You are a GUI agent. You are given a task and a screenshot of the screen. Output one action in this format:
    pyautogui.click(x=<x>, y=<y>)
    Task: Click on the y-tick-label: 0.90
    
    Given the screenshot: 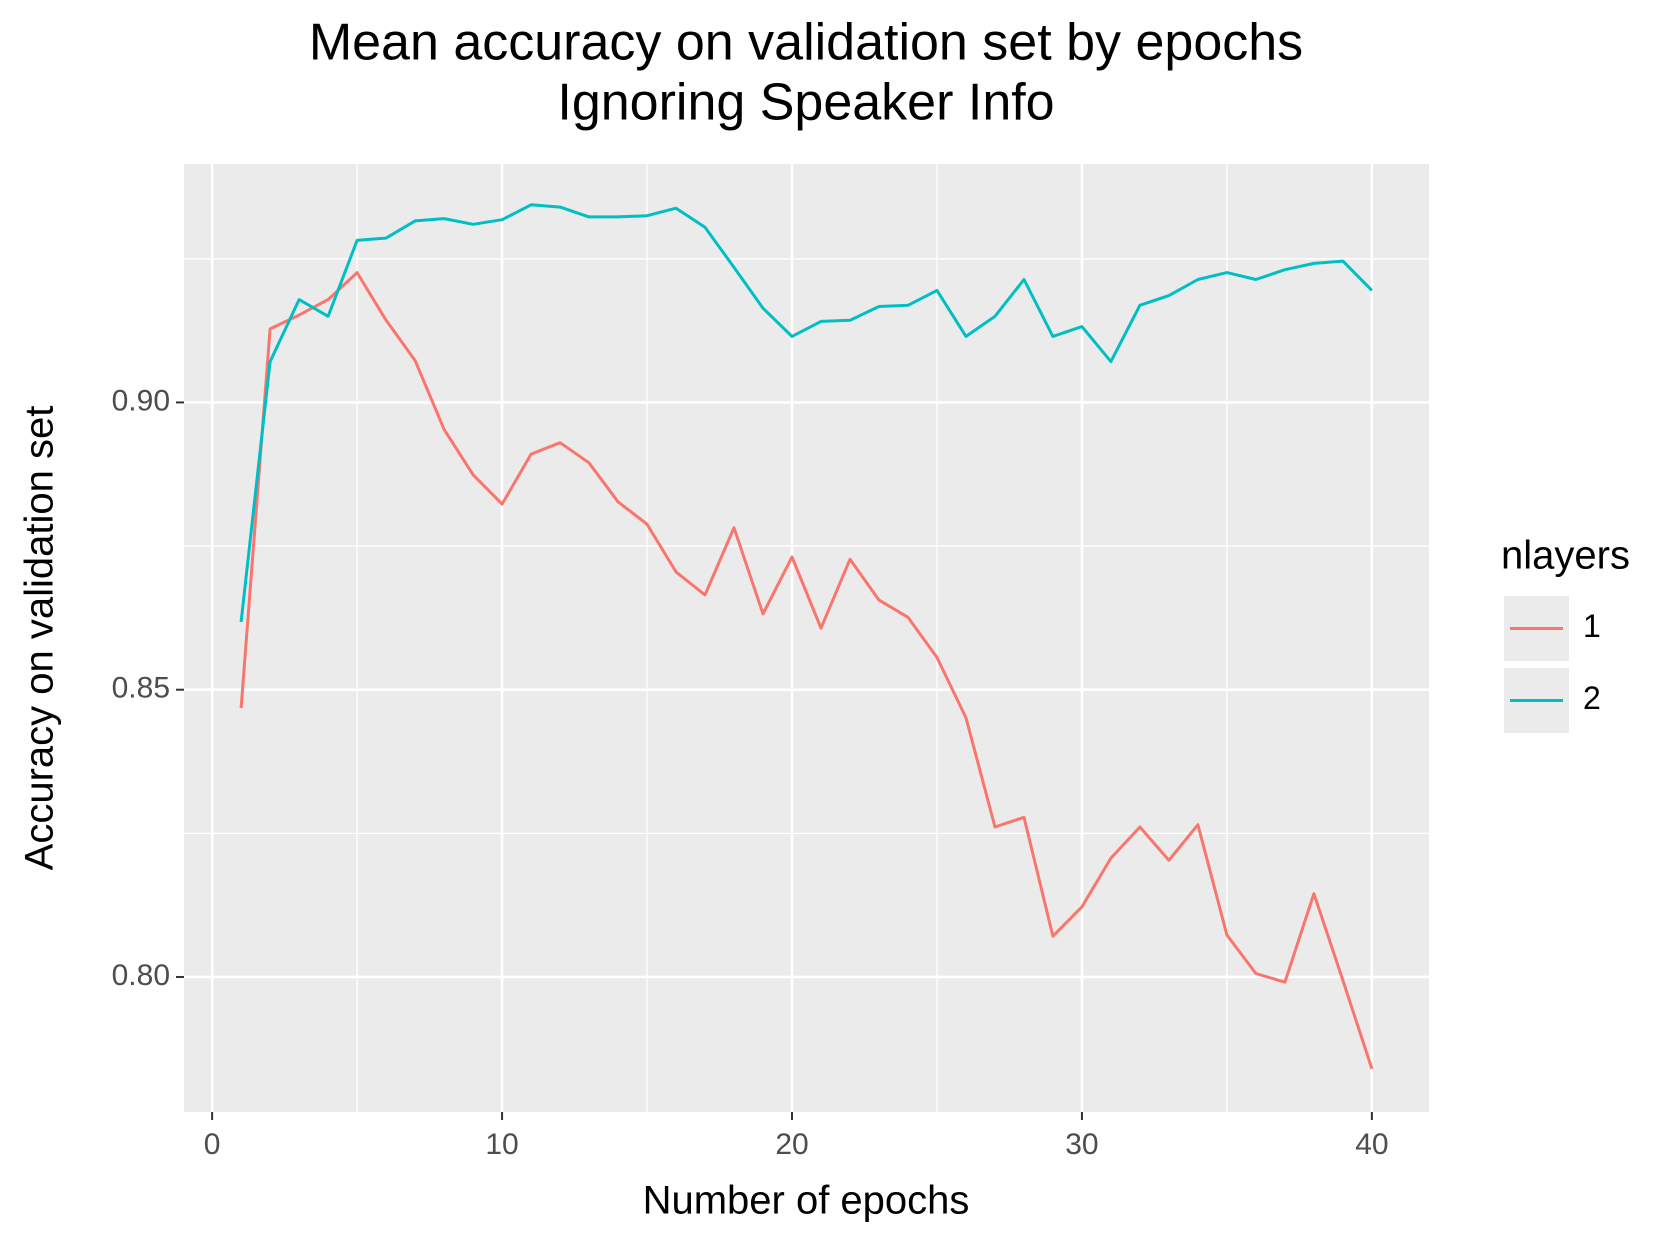 What is the action you would take?
    pyautogui.click(x=141, y=400)
    